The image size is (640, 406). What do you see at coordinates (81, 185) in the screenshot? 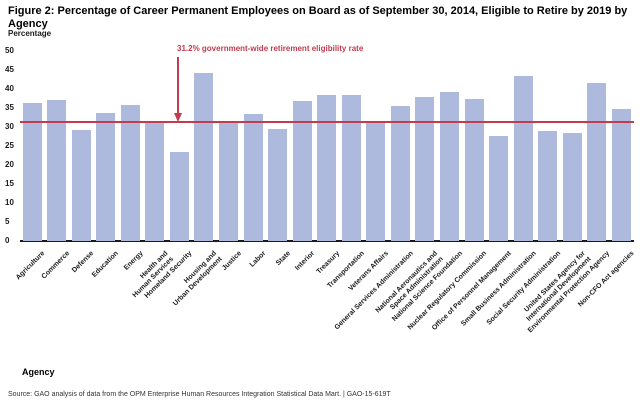
I see `bar-defense` at bounding box center [81, 185].